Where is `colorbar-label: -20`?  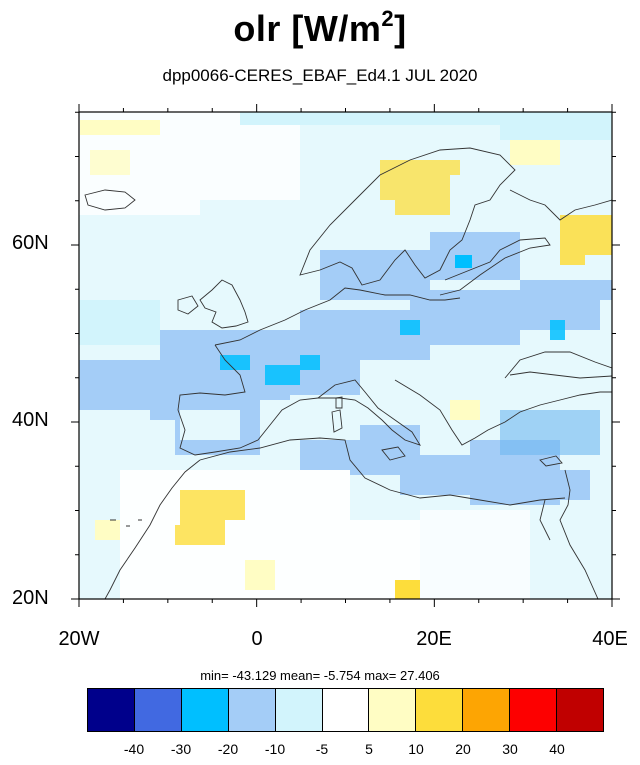
colorbar-label: -20 is located at coordinates (228, 749).